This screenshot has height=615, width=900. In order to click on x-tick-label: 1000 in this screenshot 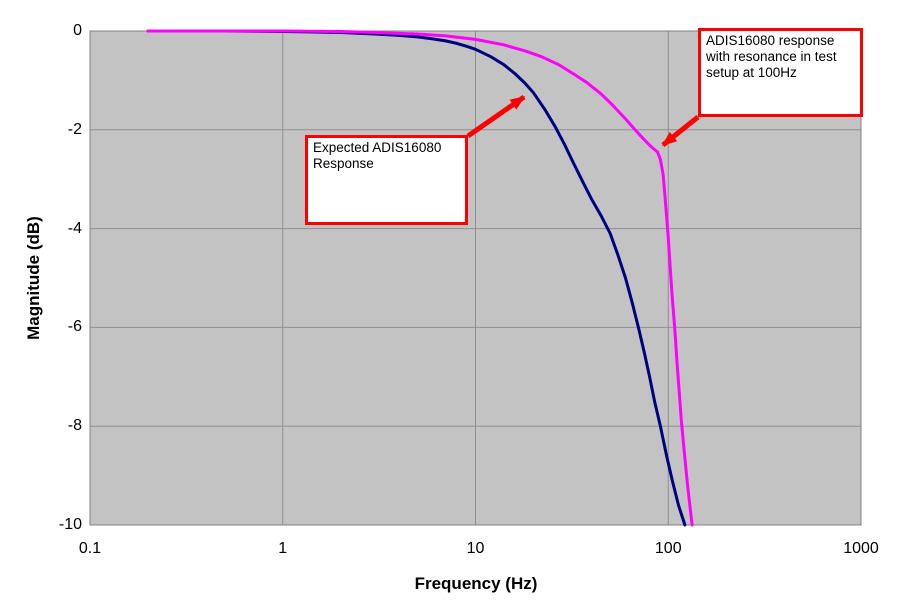, I will do `click(861, 548)`.